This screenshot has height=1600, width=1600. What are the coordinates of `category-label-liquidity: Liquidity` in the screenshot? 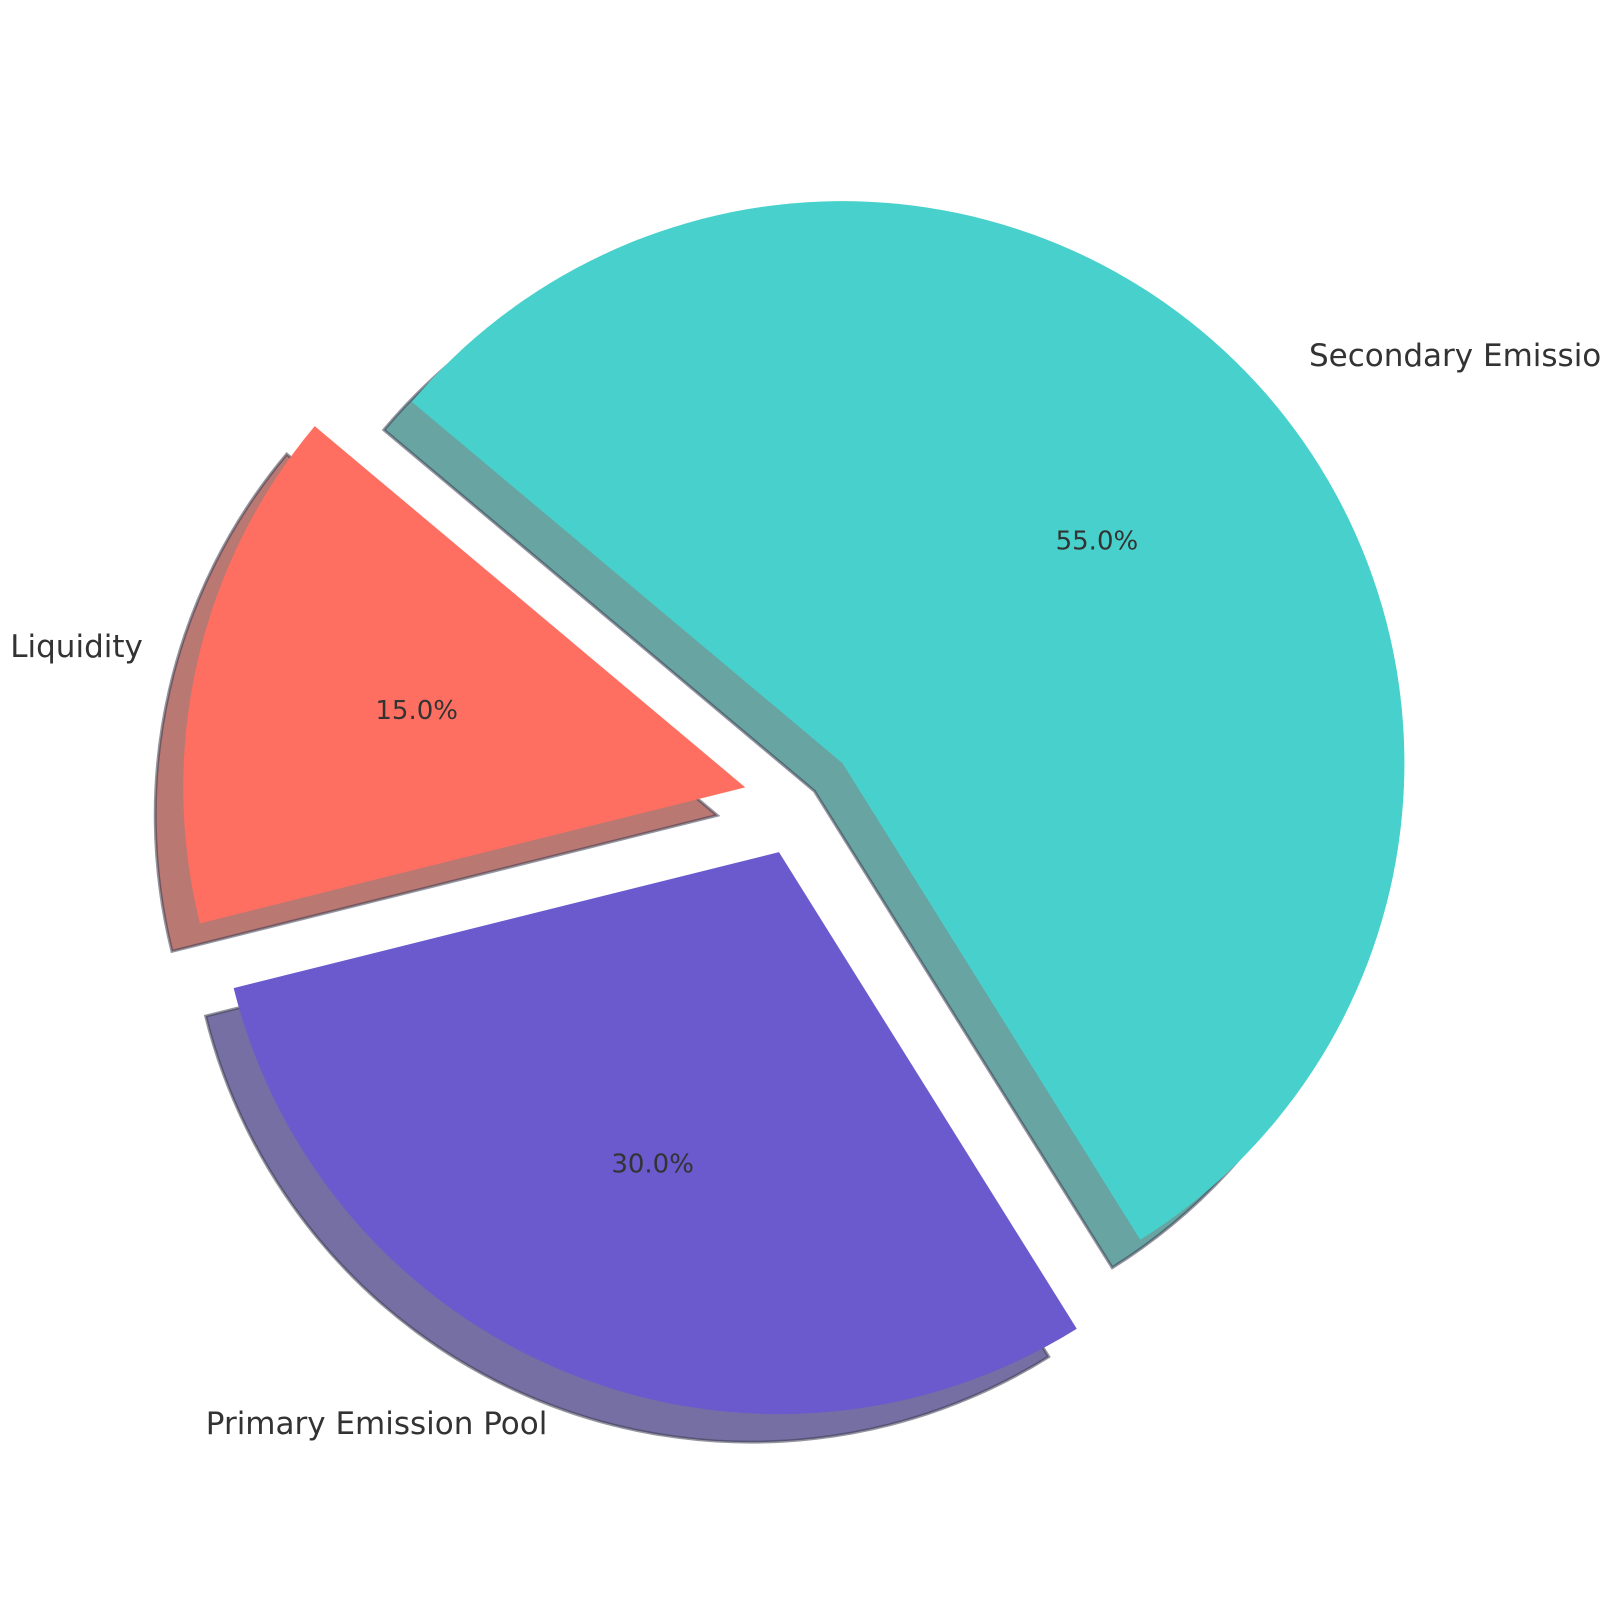 It's located at (76, 647).